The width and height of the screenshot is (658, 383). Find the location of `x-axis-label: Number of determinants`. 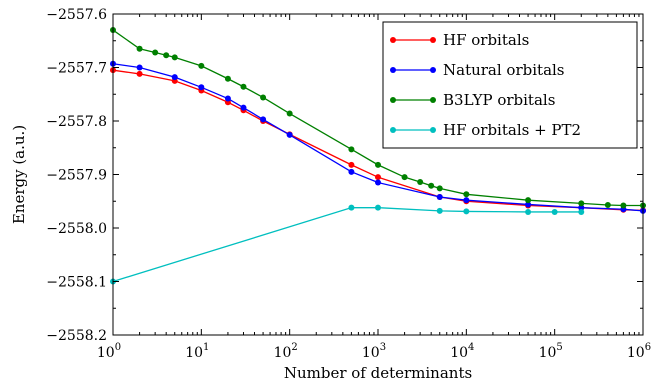

x-axis-label: Number of determinants is located at coordinates (378, 373).